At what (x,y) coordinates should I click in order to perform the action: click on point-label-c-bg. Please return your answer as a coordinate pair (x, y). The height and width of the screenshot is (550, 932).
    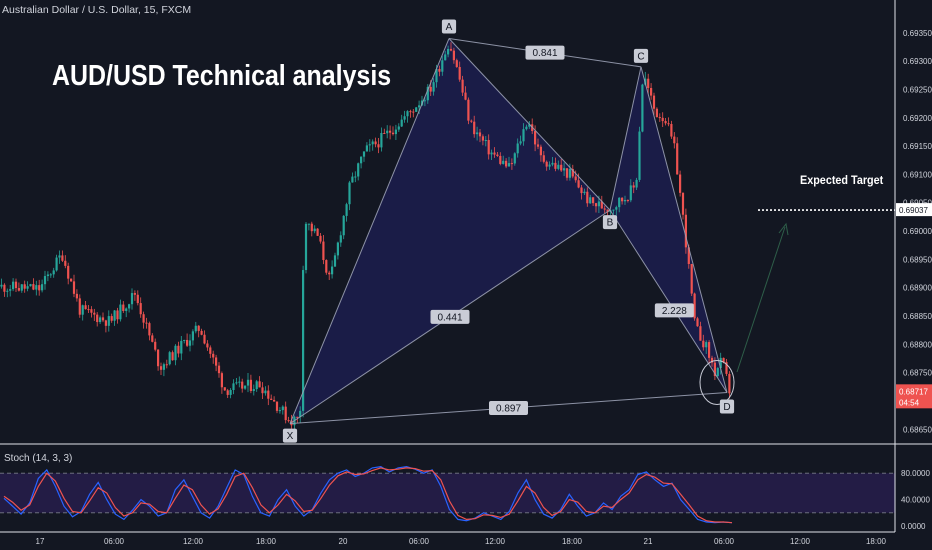
    Looking at the image, I should click on (641, 55).